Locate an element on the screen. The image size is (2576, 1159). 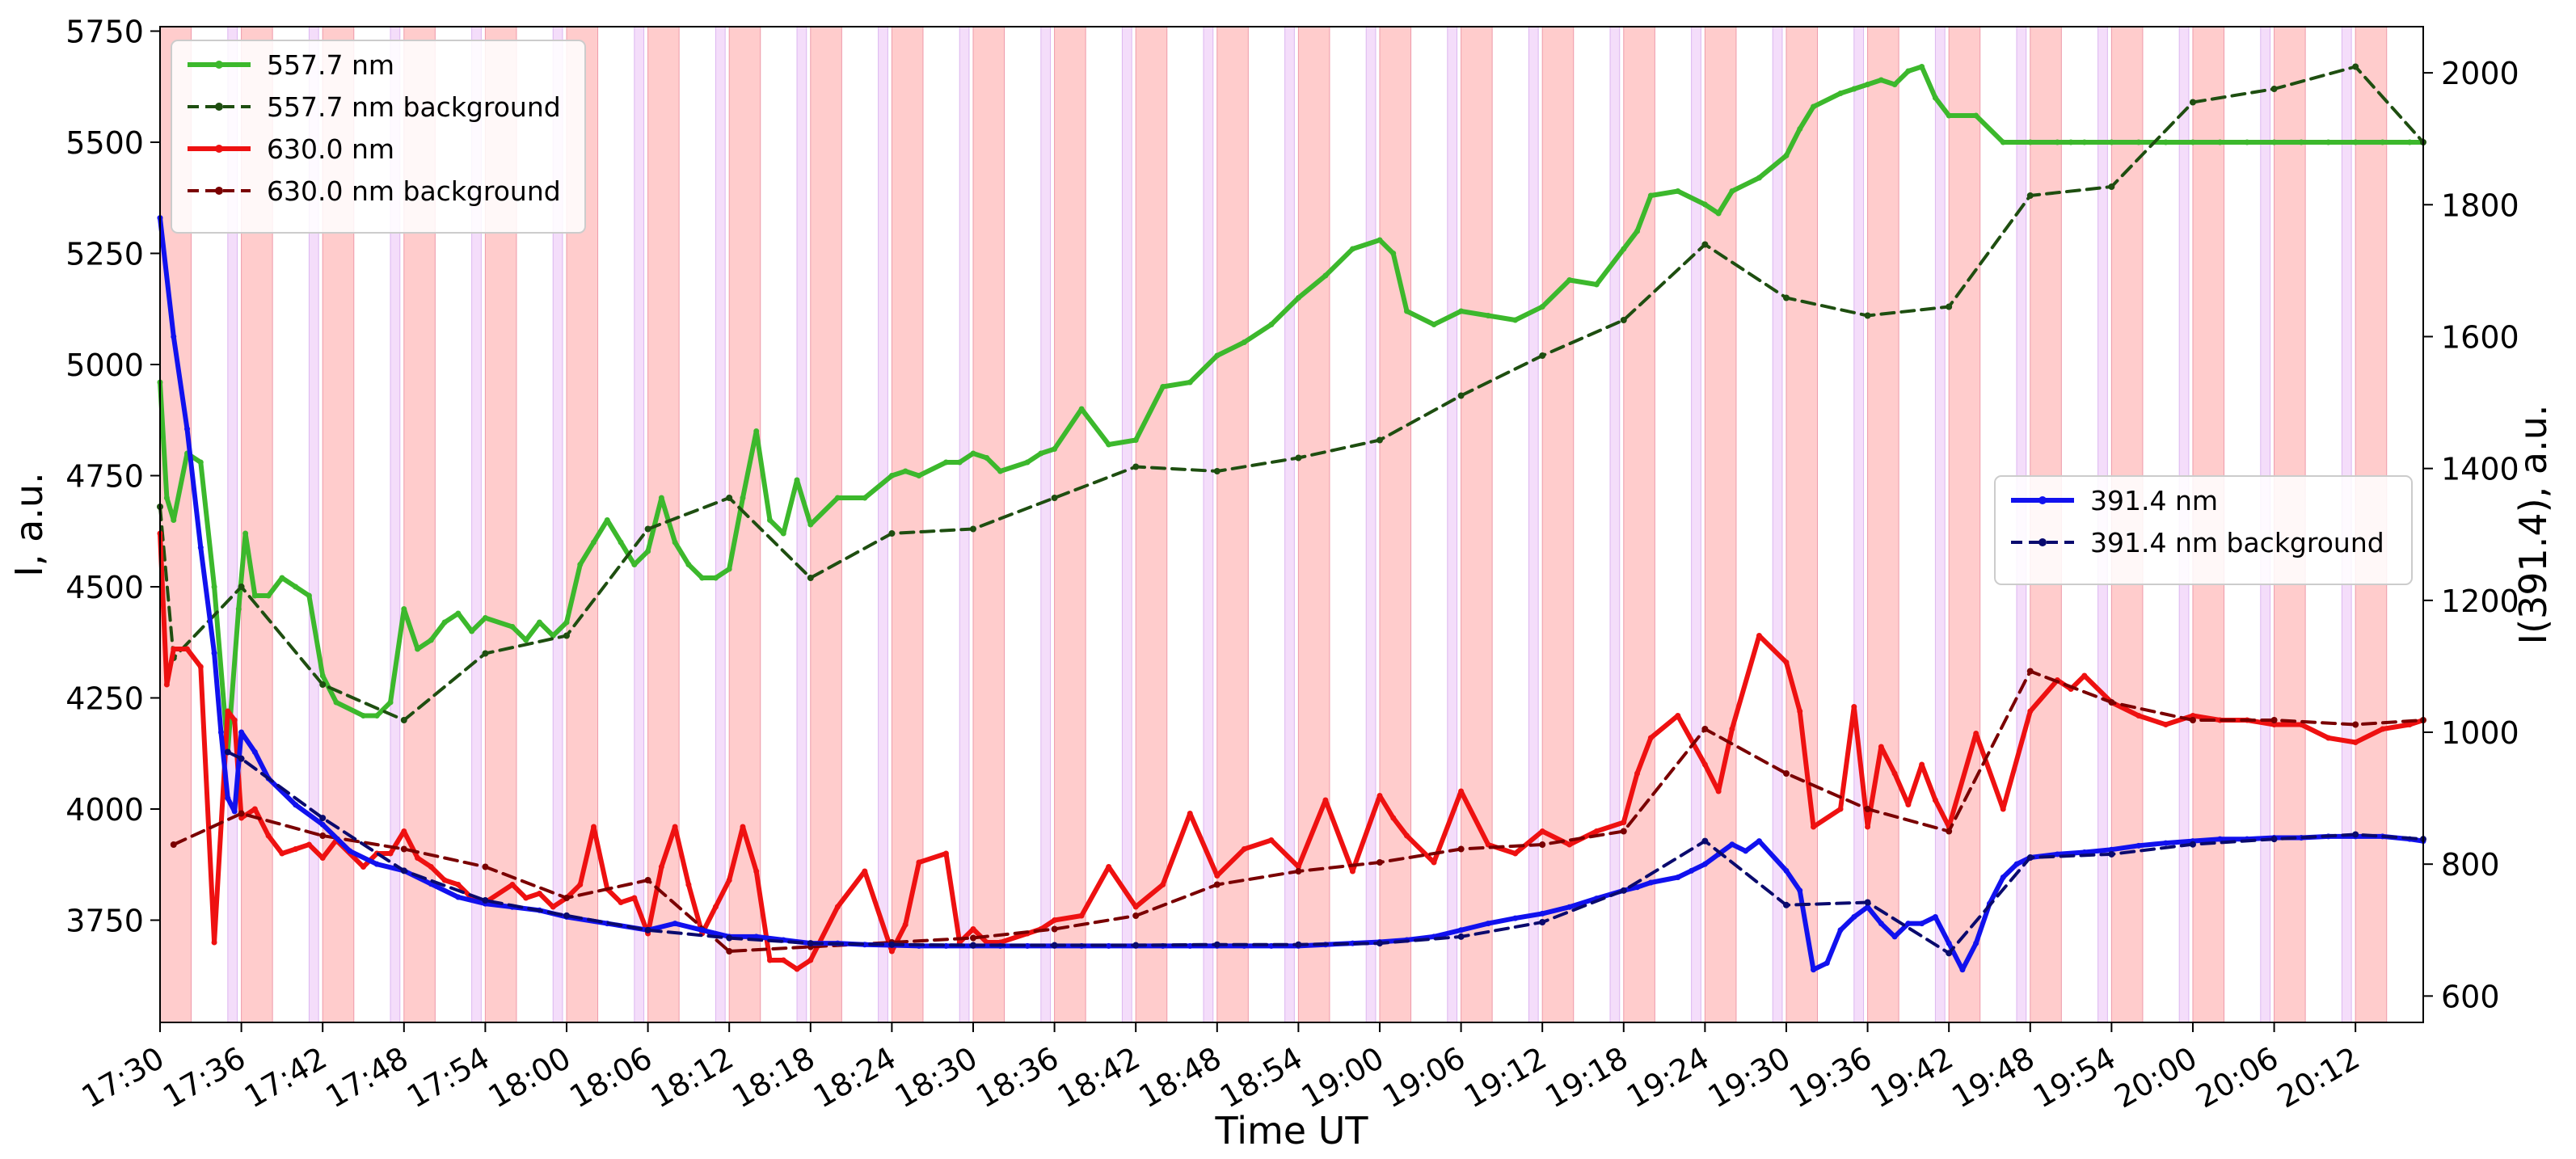
y-axis-label: I, a.u. is located at coordinates (29, 524).